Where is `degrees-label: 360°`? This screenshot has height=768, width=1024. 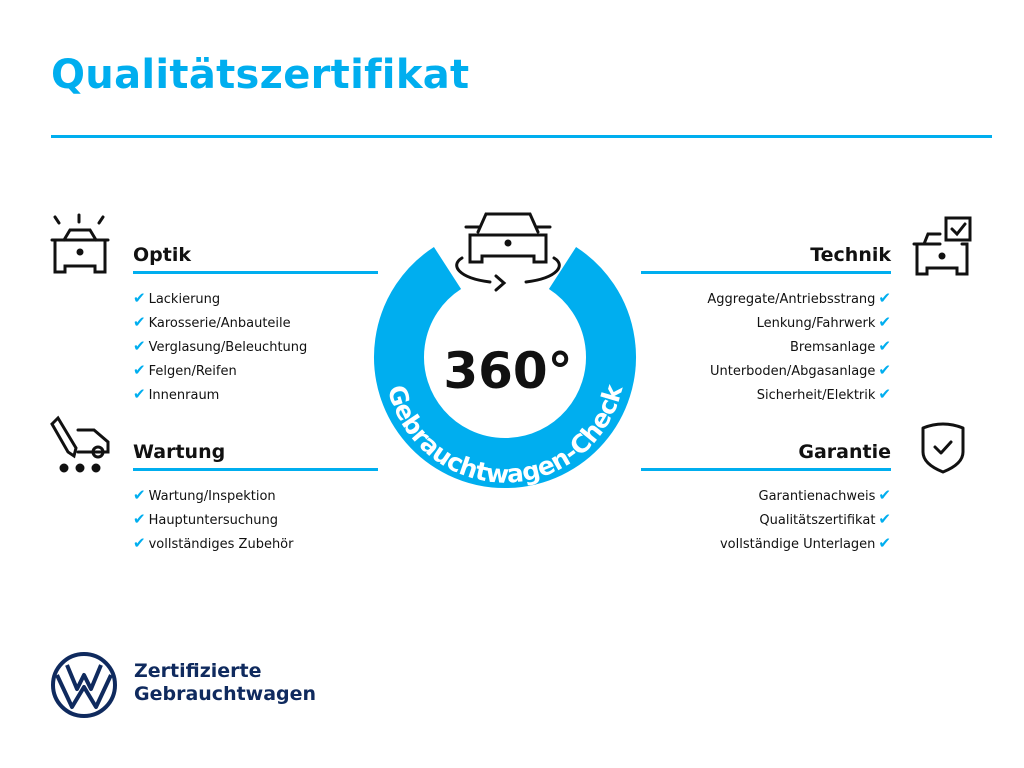 degrees-label: 360° is located at coordinates (507, 371).